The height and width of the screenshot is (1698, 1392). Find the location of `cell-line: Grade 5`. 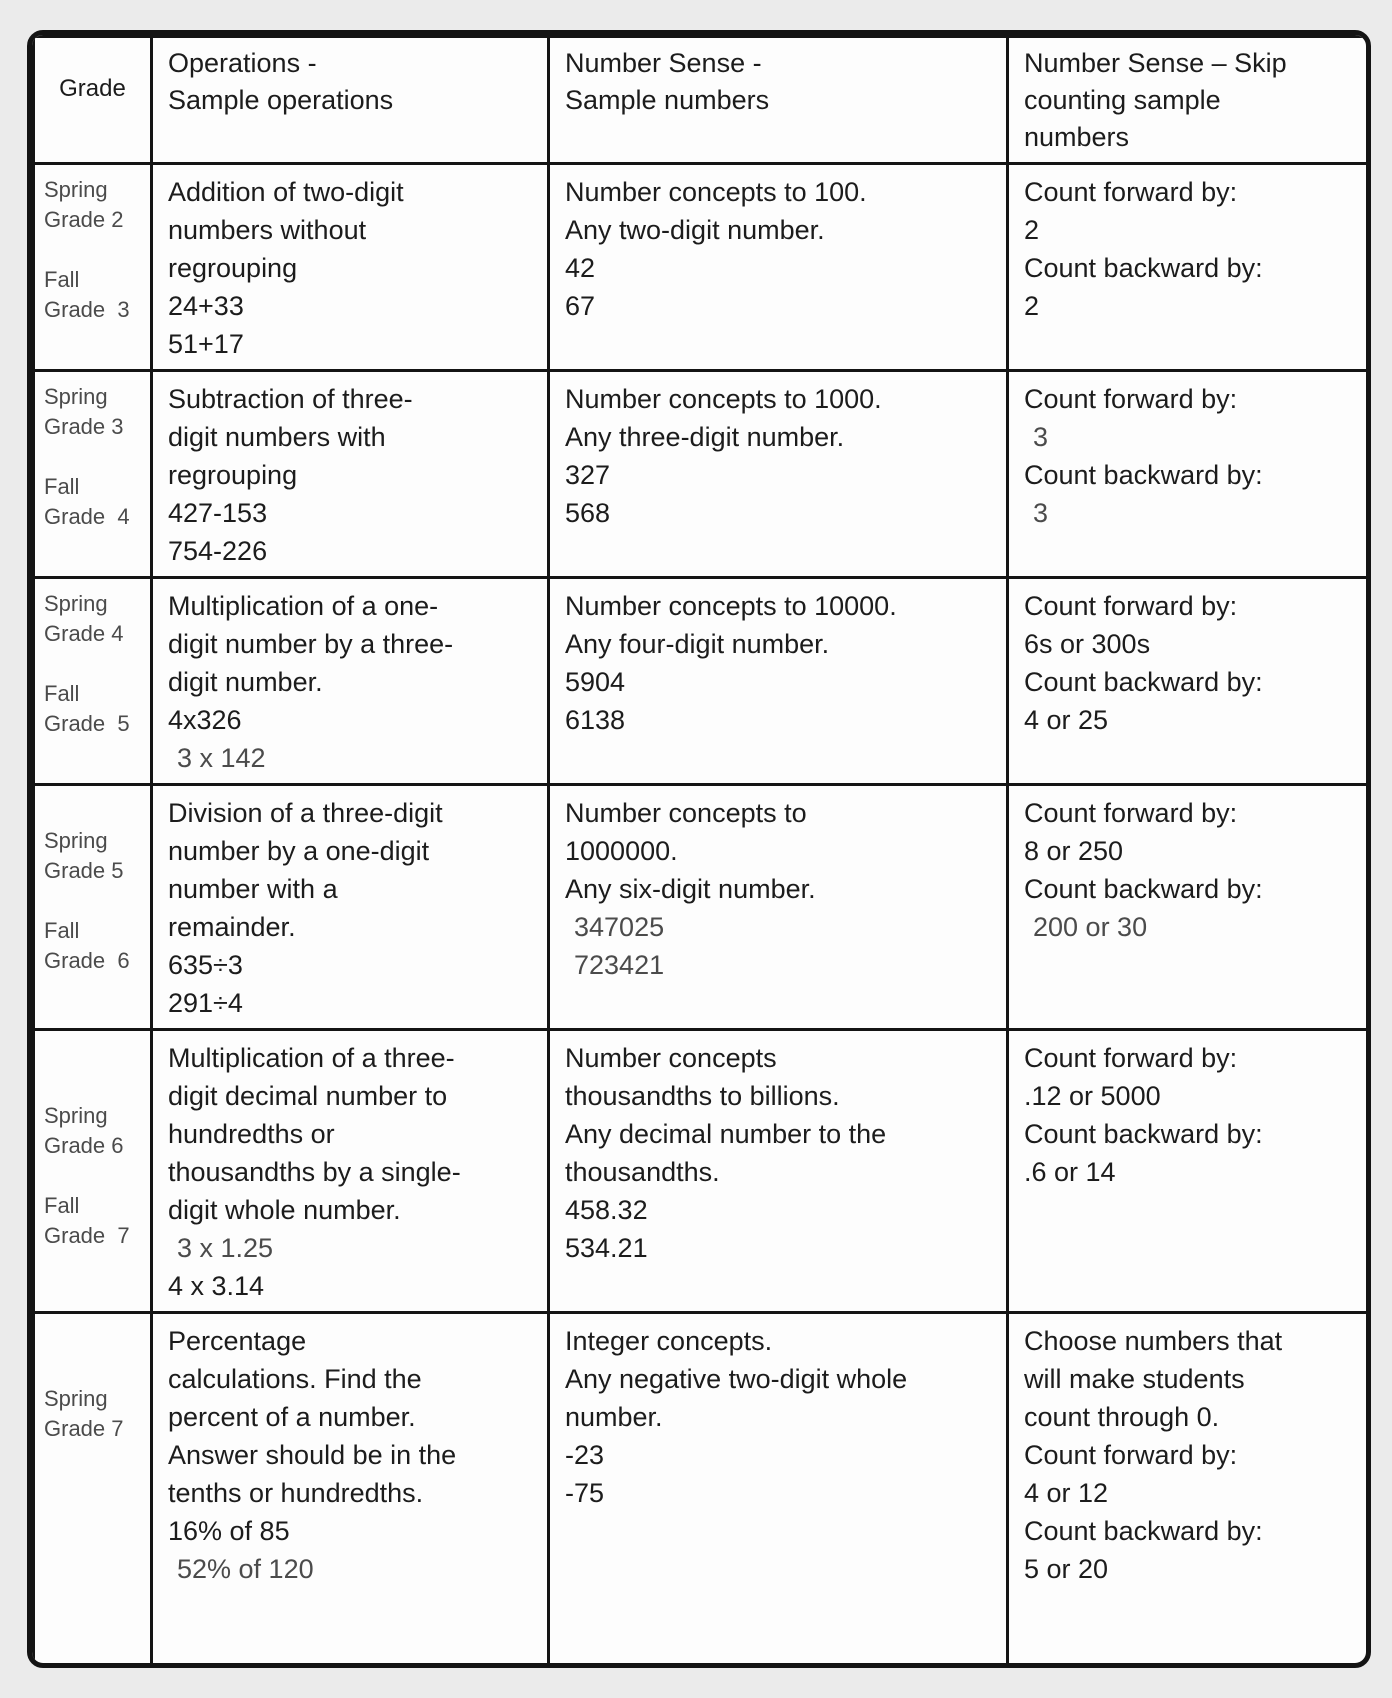

cell-line: Grade 5 is located at coordinates (84, 870).